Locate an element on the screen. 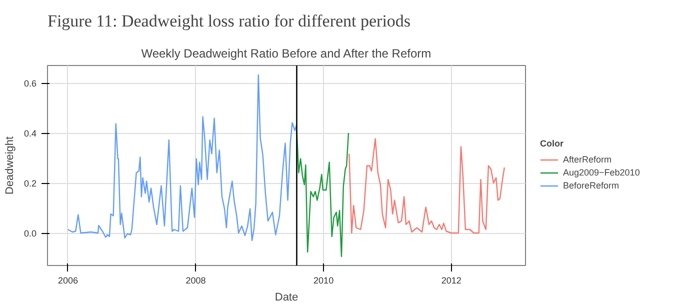 This screenshot has width=687, height=306. legend-label: Aug2009−Feb2010 is located at coordinates (601, 172).